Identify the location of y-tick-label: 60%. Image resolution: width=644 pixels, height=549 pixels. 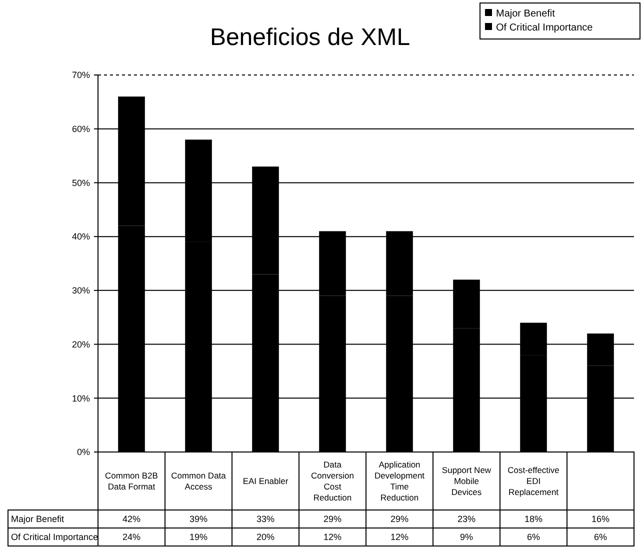
(81, 129).